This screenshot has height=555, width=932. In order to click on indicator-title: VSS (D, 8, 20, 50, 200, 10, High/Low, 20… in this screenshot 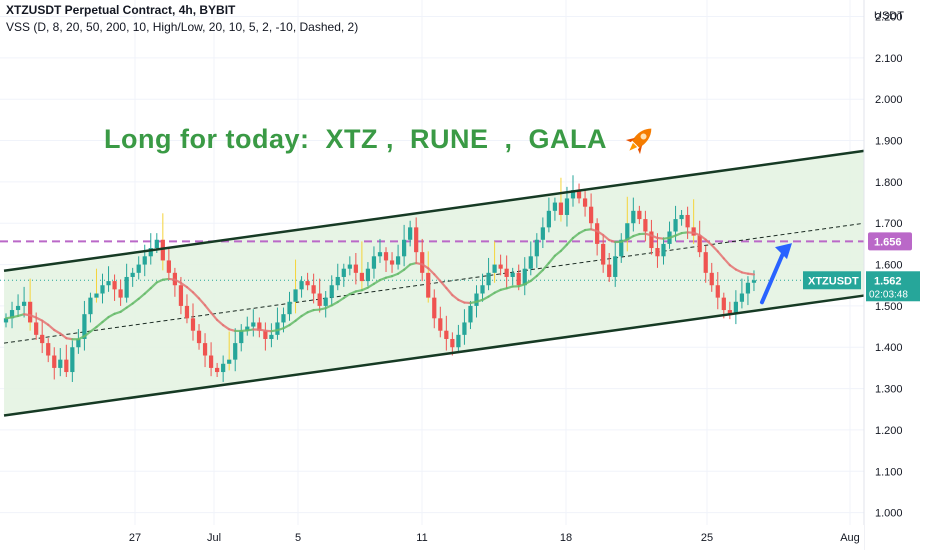, I will do `click(182, 27)`.